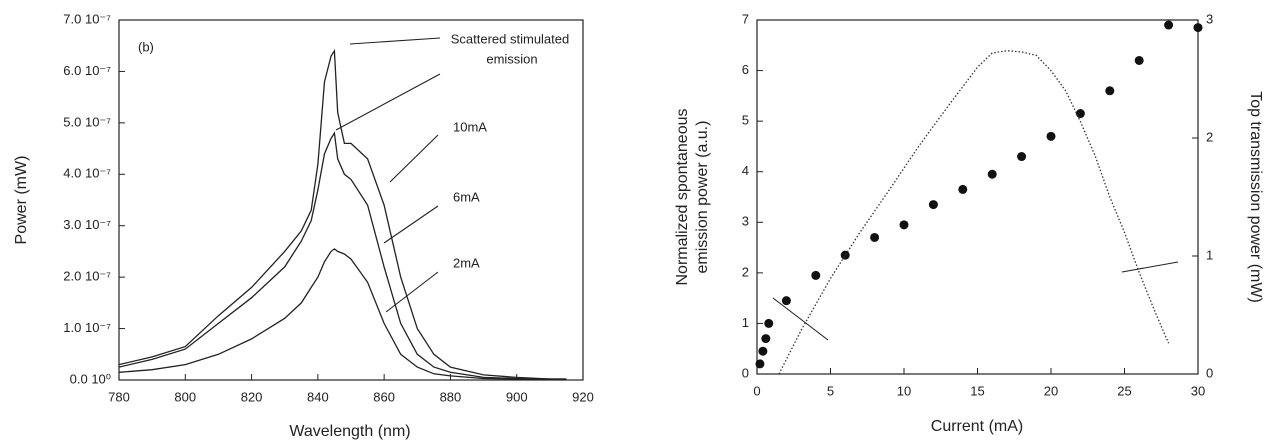  I want to click on y-tick-label: 0, so click(745, 372).